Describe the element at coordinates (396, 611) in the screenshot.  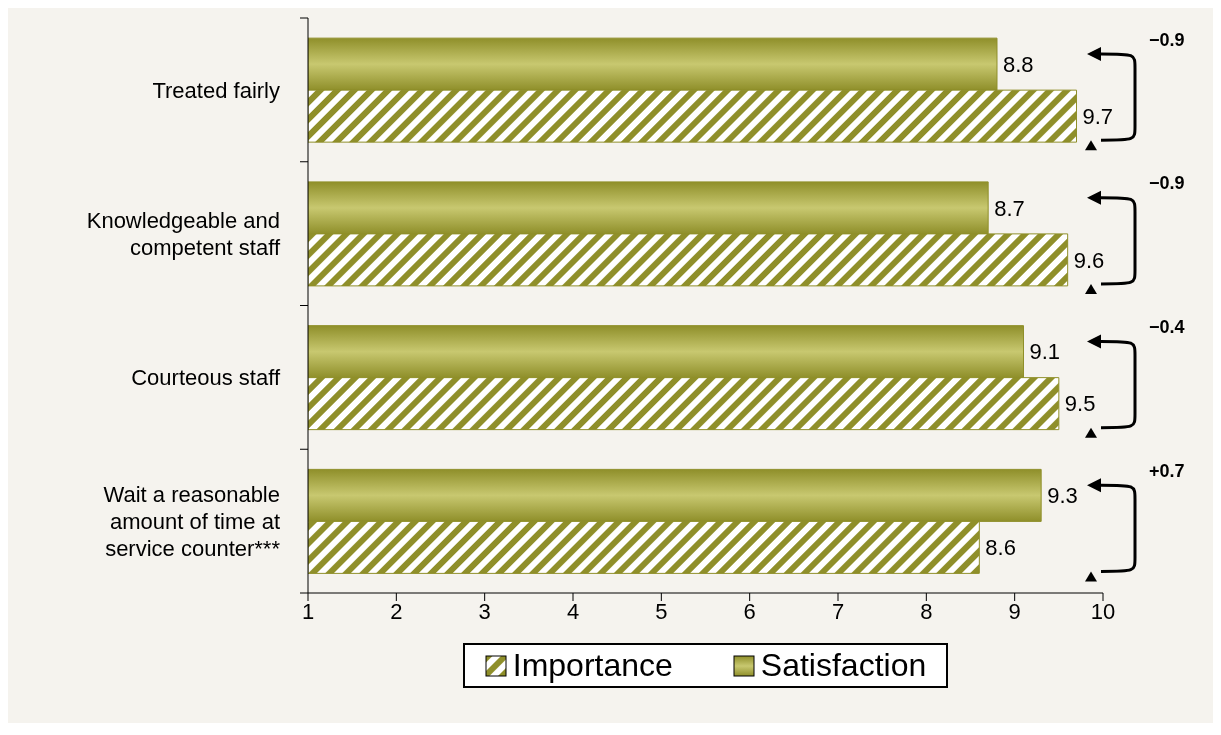
I see `x-tick-label: 2` at that location.